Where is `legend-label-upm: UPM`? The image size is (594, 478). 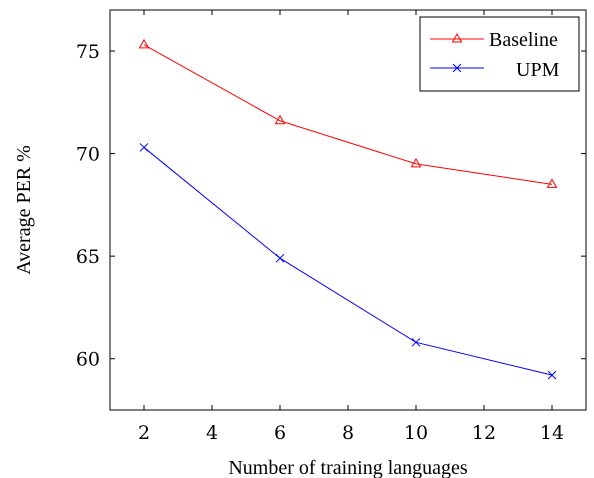
legend-label-upm: UPM is located at coordinates (538, 70).